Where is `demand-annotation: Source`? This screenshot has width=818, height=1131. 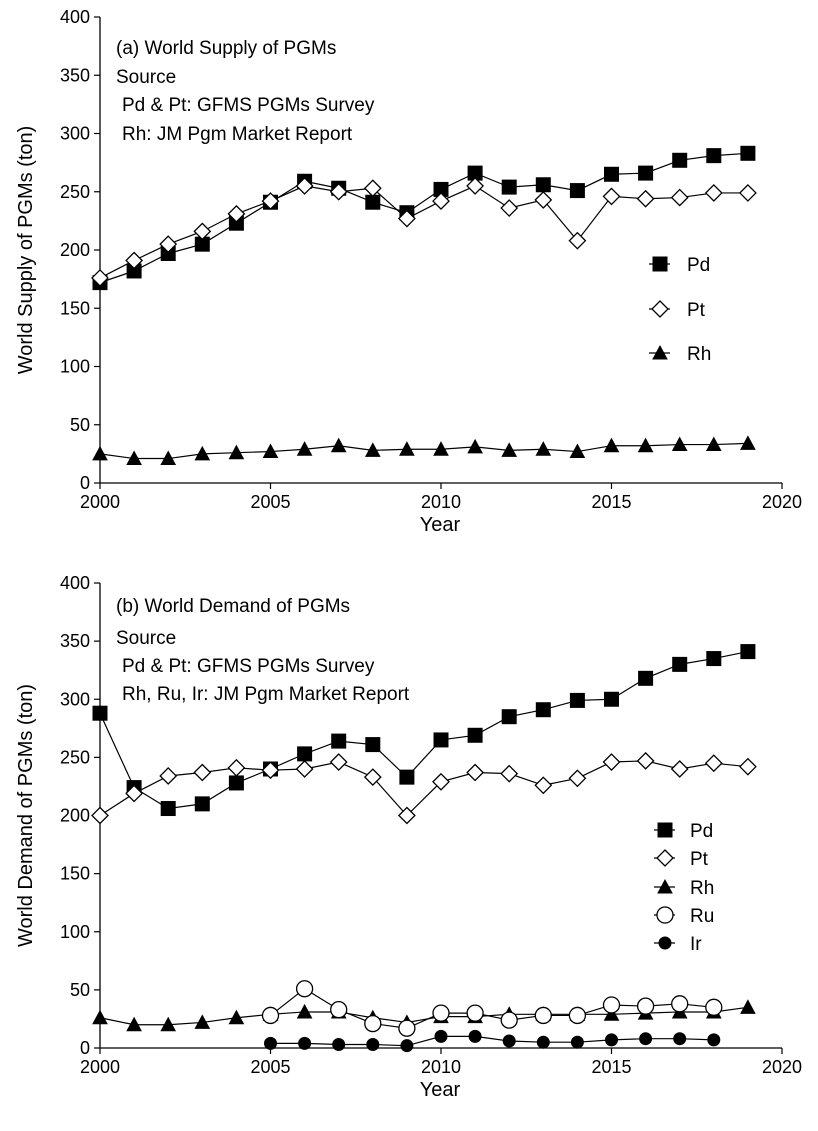 demand-annotation: Source is located at coordinates (146, 638).